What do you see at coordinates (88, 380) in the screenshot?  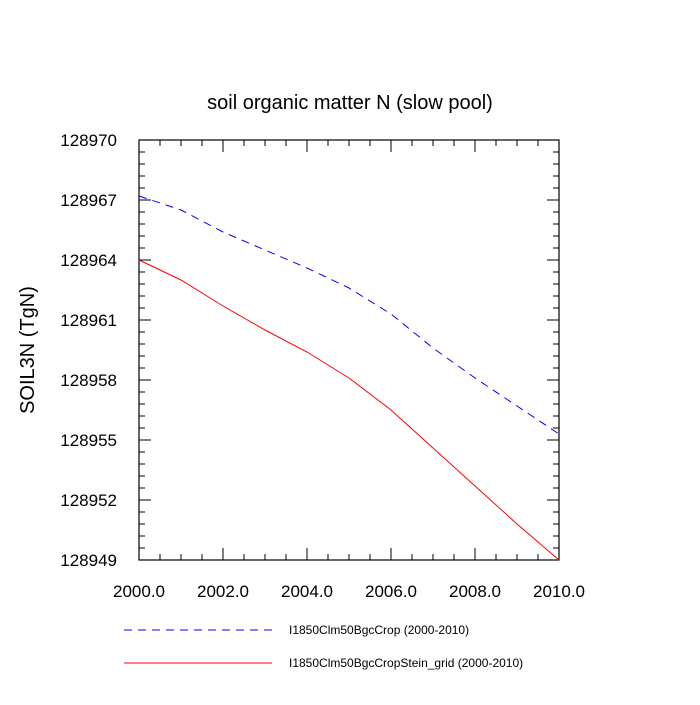 I see `y-tick-label: 128958` at bounding box center [88, 380].